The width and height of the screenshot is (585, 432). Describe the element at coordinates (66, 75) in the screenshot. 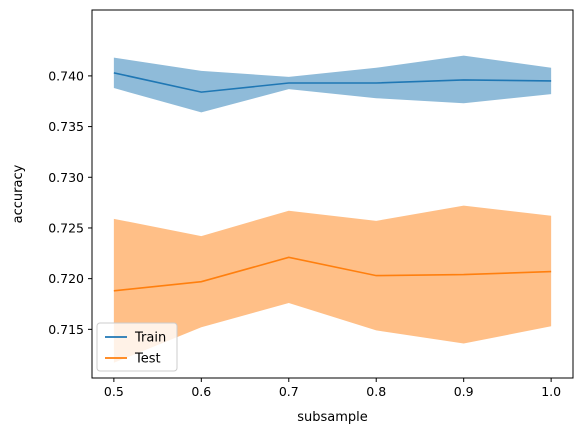

I see `y-tick-label: 0.740` at that location.